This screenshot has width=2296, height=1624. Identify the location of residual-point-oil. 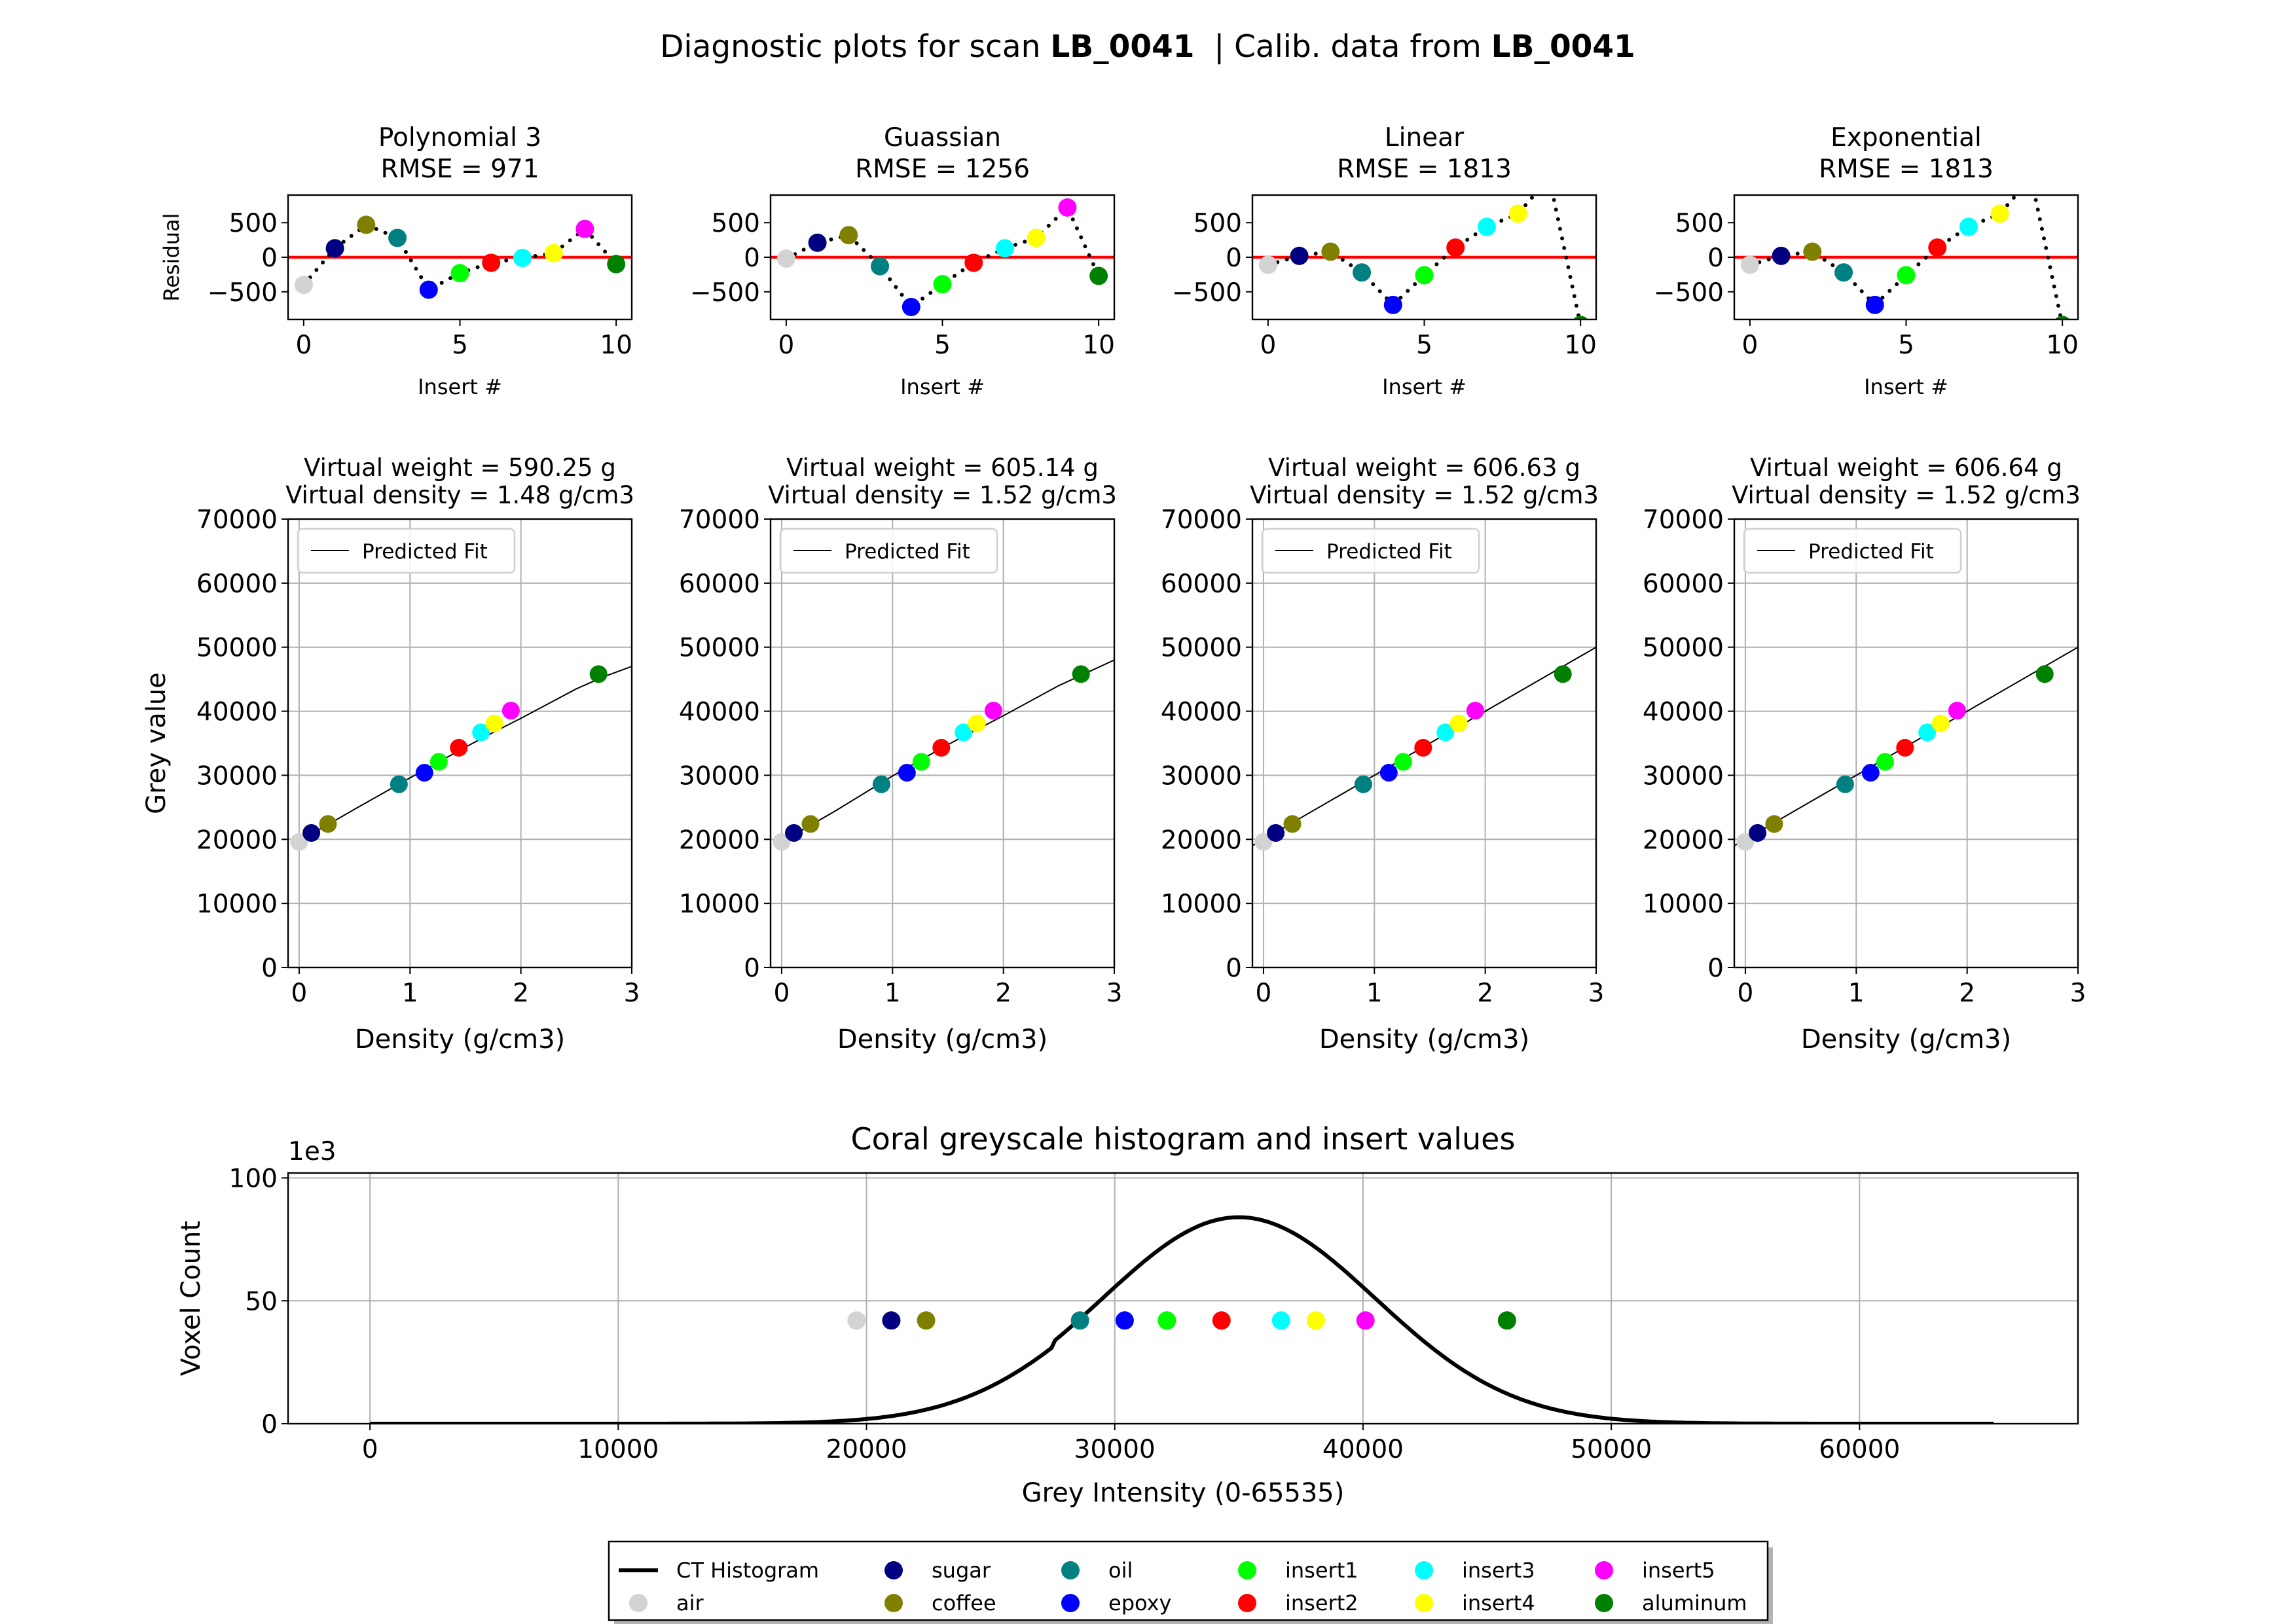
(1843, 272).